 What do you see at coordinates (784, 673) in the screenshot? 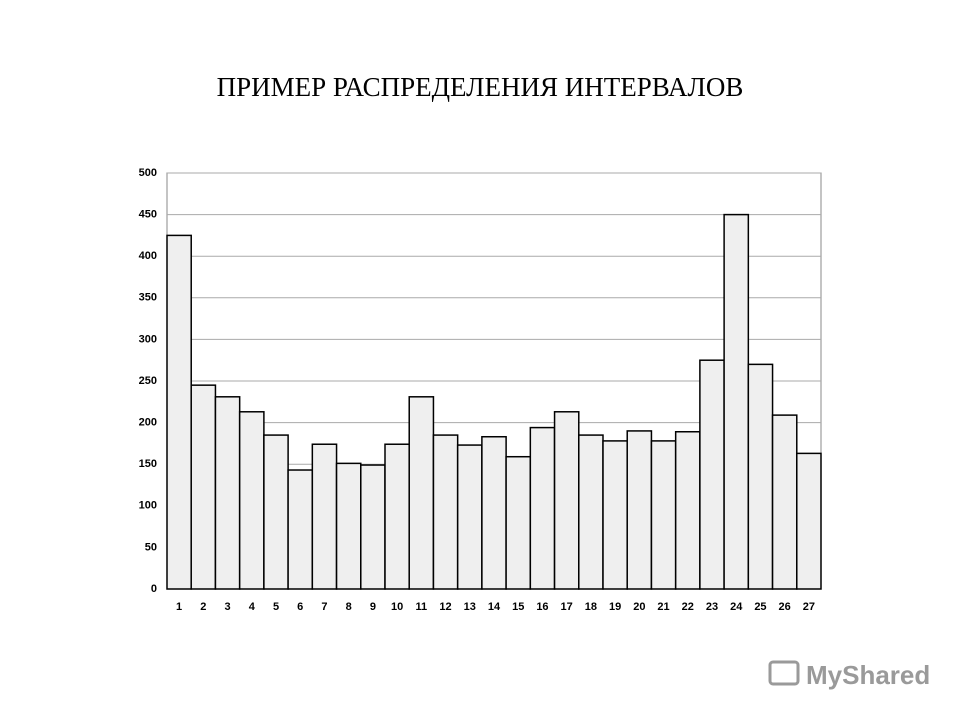
I see `logo-icon` at bounding box center [784, 673].